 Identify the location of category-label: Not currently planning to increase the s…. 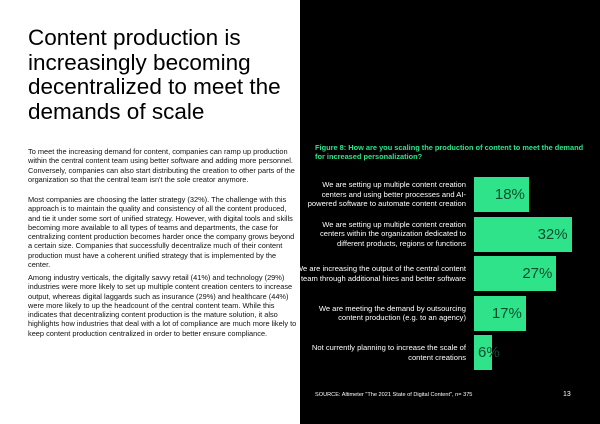
(388, 352).